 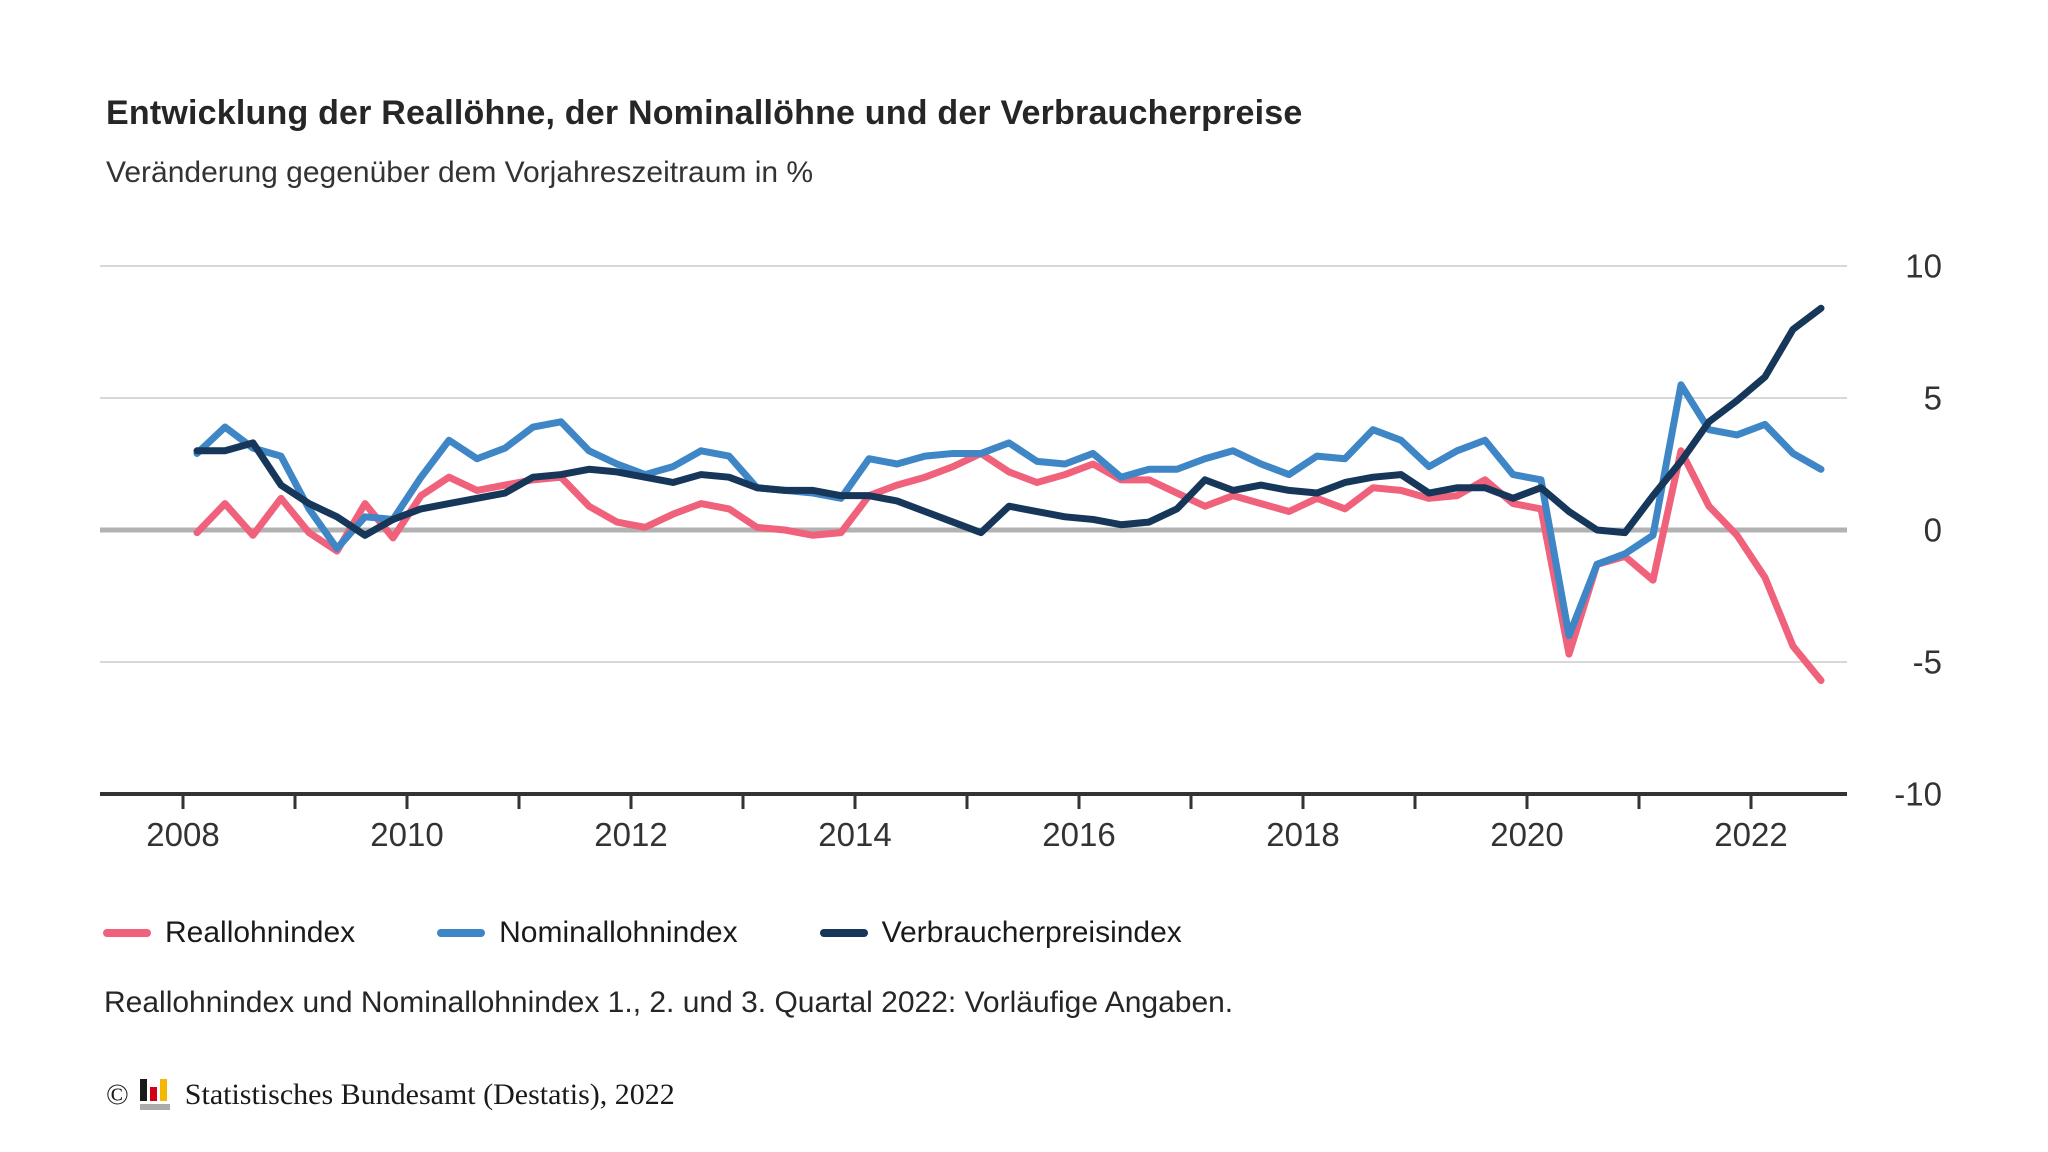 I want to click on legend-item-reallohnindex: Reallohnindex, so click(x=229, y=933).